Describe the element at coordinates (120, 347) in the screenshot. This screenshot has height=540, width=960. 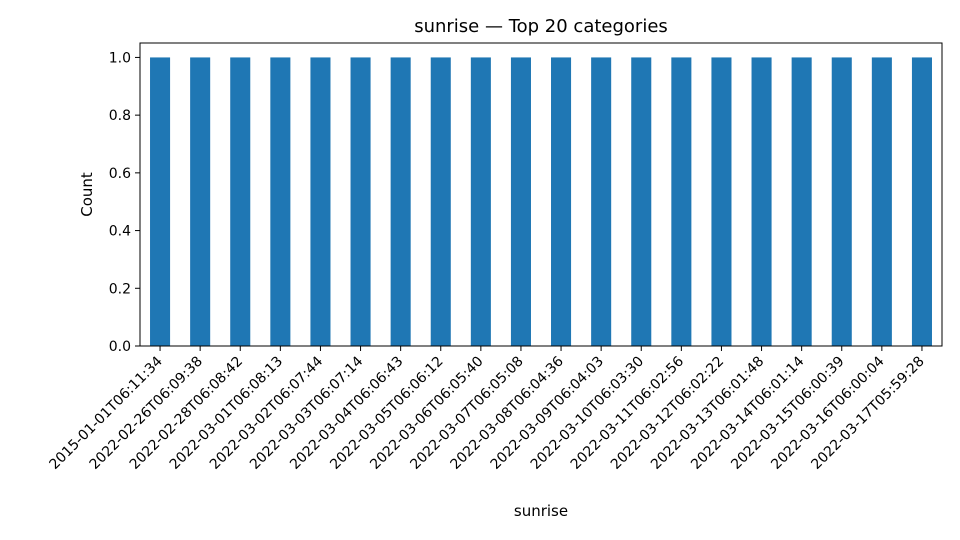
I see `y-tick-label: 0.0` at that location.